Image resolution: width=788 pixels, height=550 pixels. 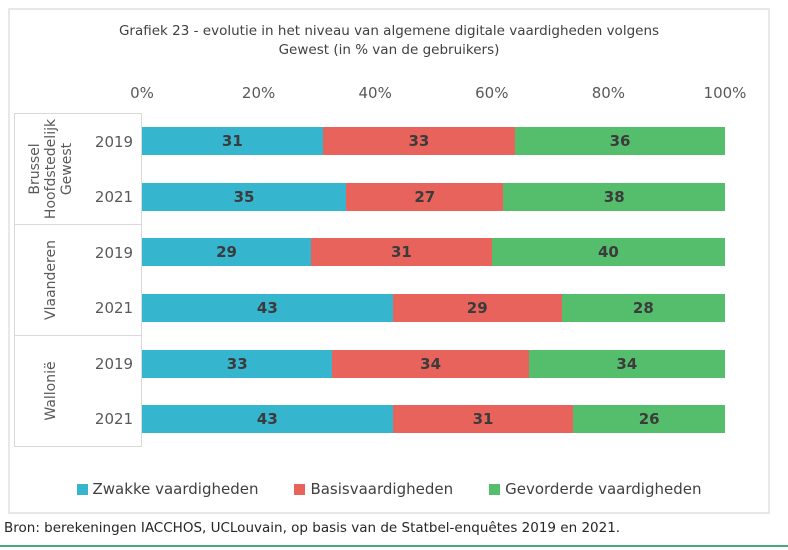 What do you see at coordinates (608, 93) in the screenshot?
I see `x-axis-tick: 80%` at bounding box center [608, 93].